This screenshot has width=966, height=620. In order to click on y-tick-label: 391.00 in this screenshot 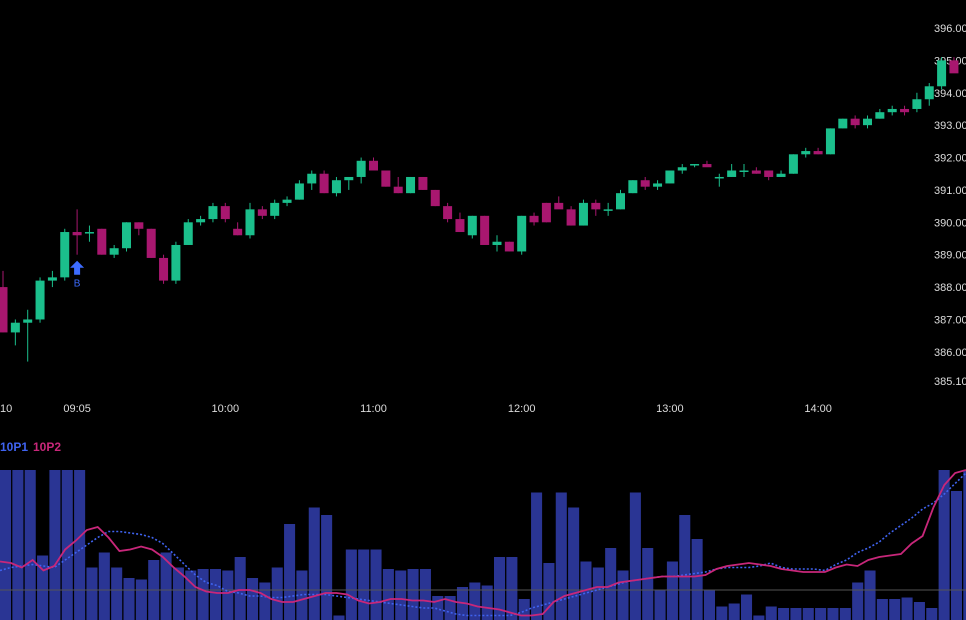, I will do `click(950, 191)`.